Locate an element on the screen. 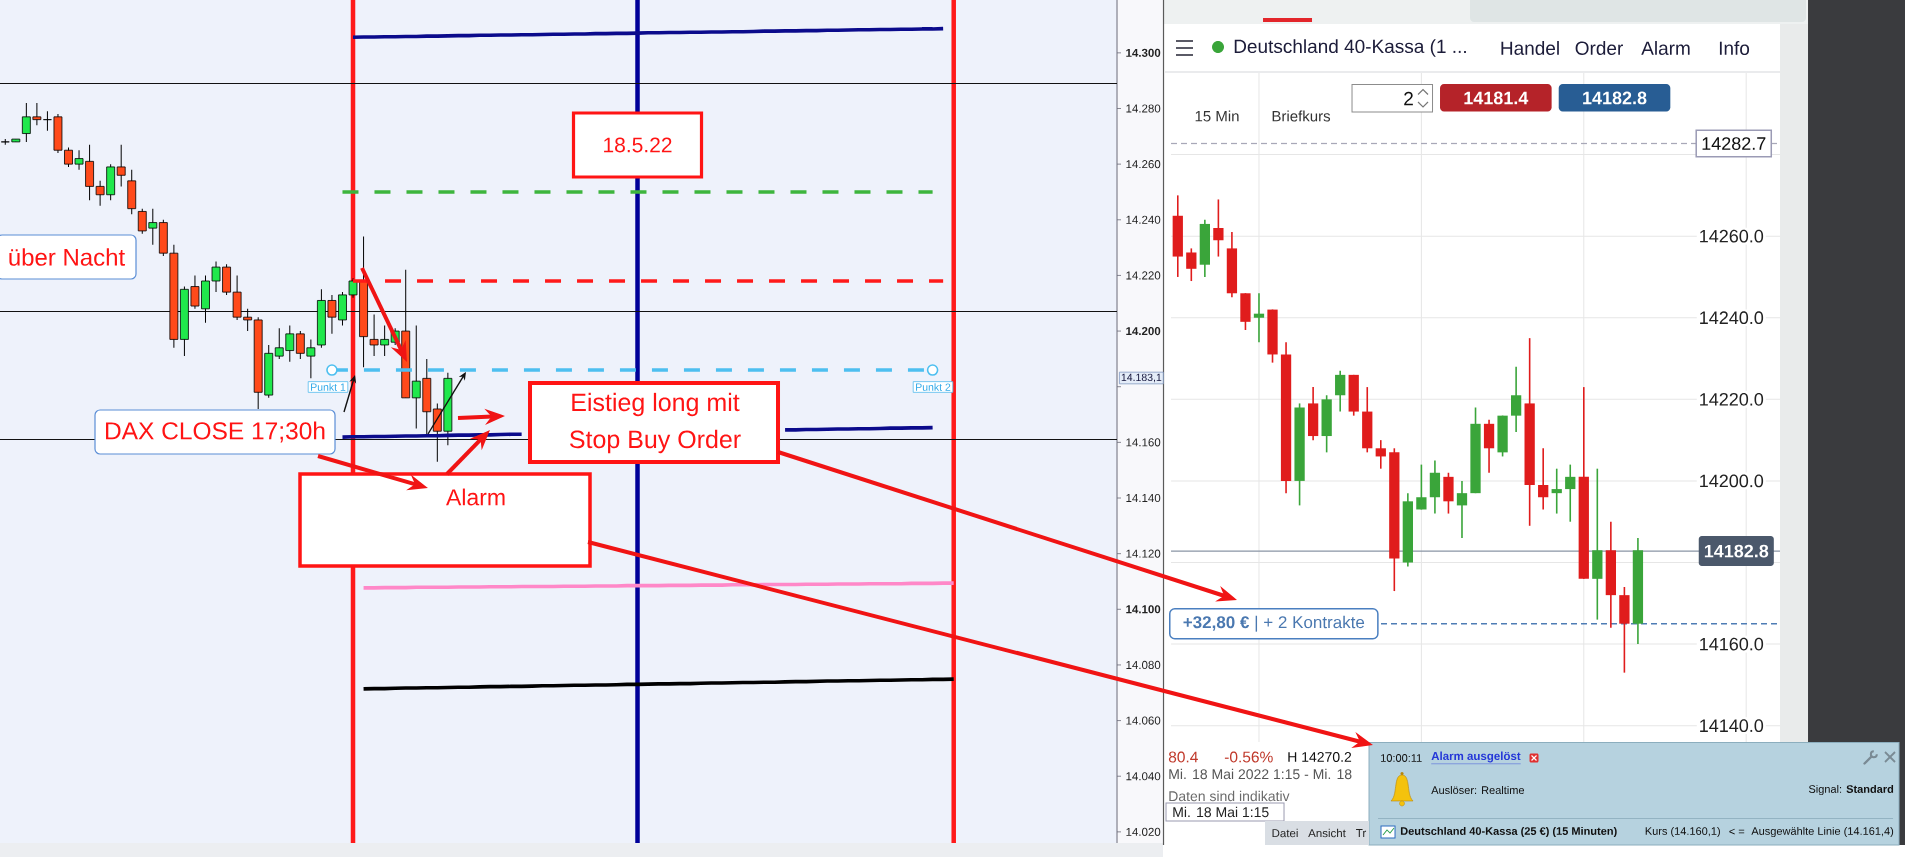 The image size is (1905, 857). y-tick-label: 14.120 is located at coordinates (1143, 553).